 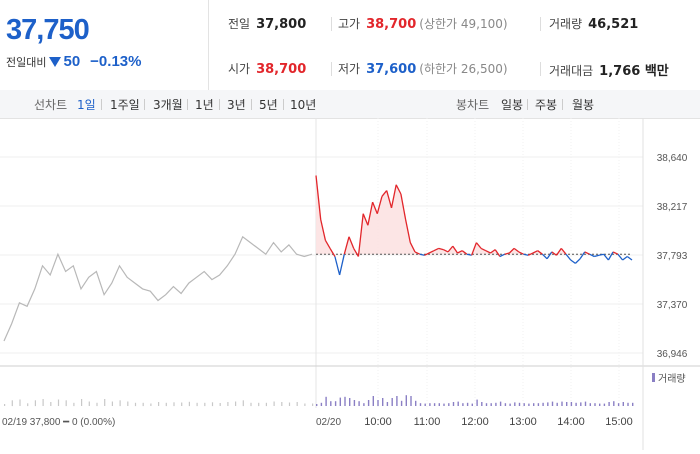 I want to click on period-tab-1d: 1일, so click(x=86, y=105).